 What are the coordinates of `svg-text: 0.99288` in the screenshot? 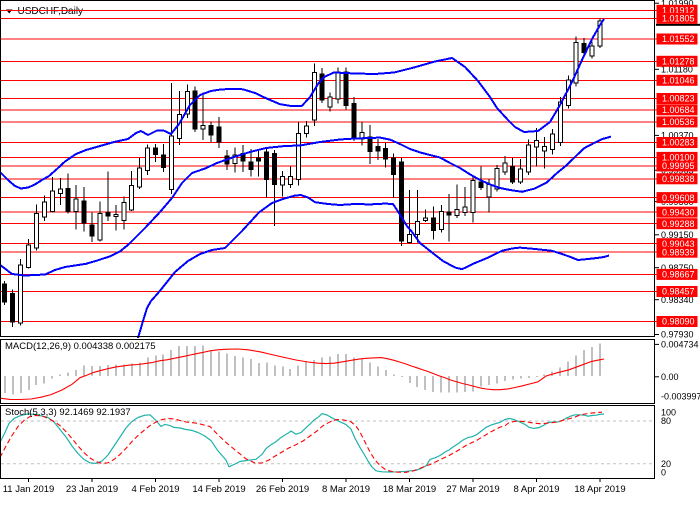 It's located at (678, 224).